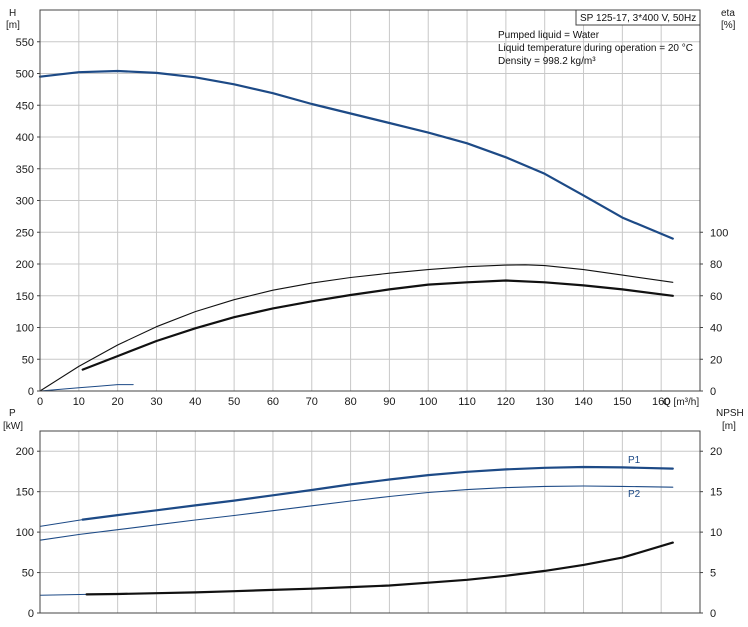 The image size is (748, 627). I want to click on bottom-series-4-curve, so click(379, 568).